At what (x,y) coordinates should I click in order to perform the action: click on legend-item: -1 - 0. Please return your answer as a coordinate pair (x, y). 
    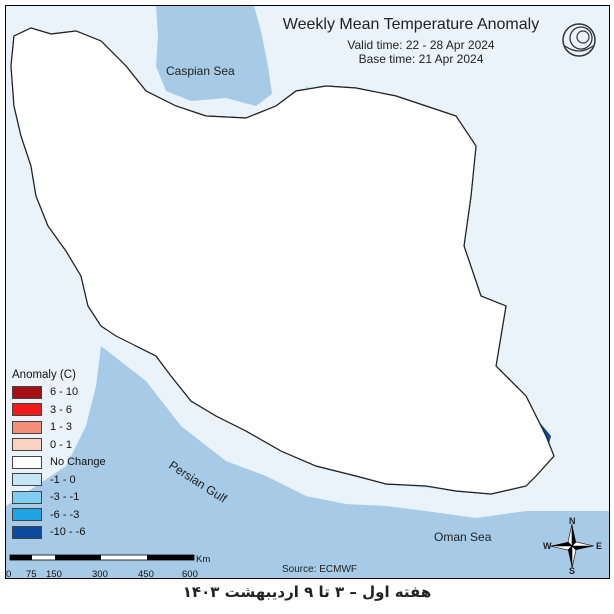
    Looking at the image, I should click on (60, 480).